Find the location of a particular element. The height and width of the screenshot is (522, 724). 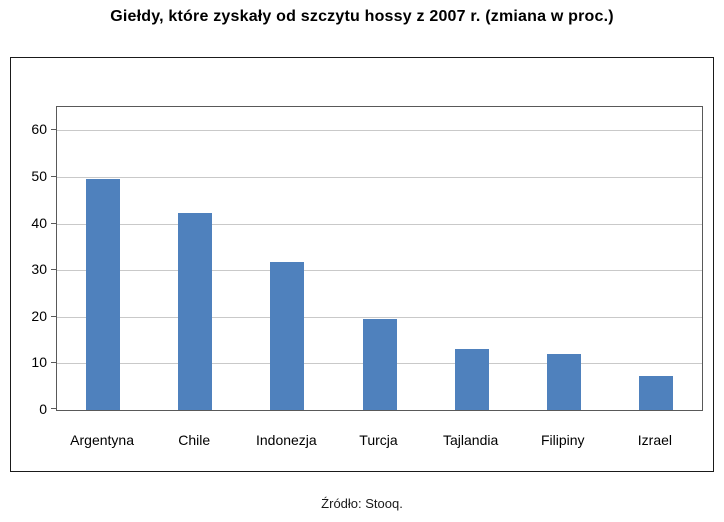

x-tick-label: Izrael is located at coordinates (655, 440).